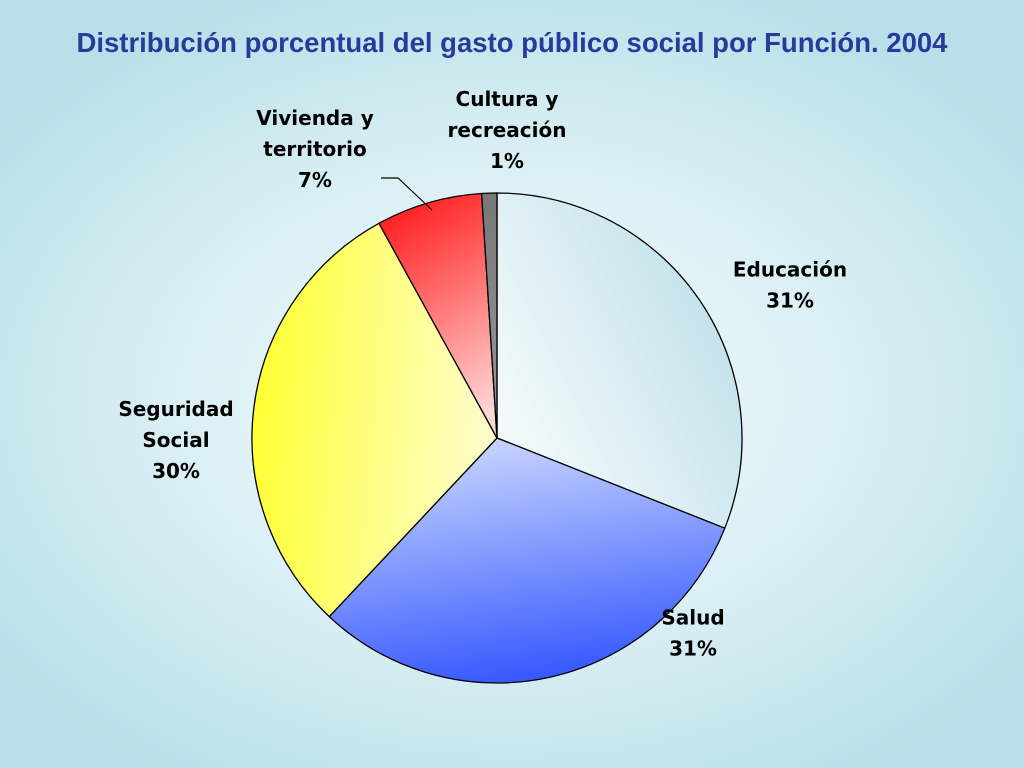  I want to click on slice-label: Cultura y recreación 1%, so click(507, 130).